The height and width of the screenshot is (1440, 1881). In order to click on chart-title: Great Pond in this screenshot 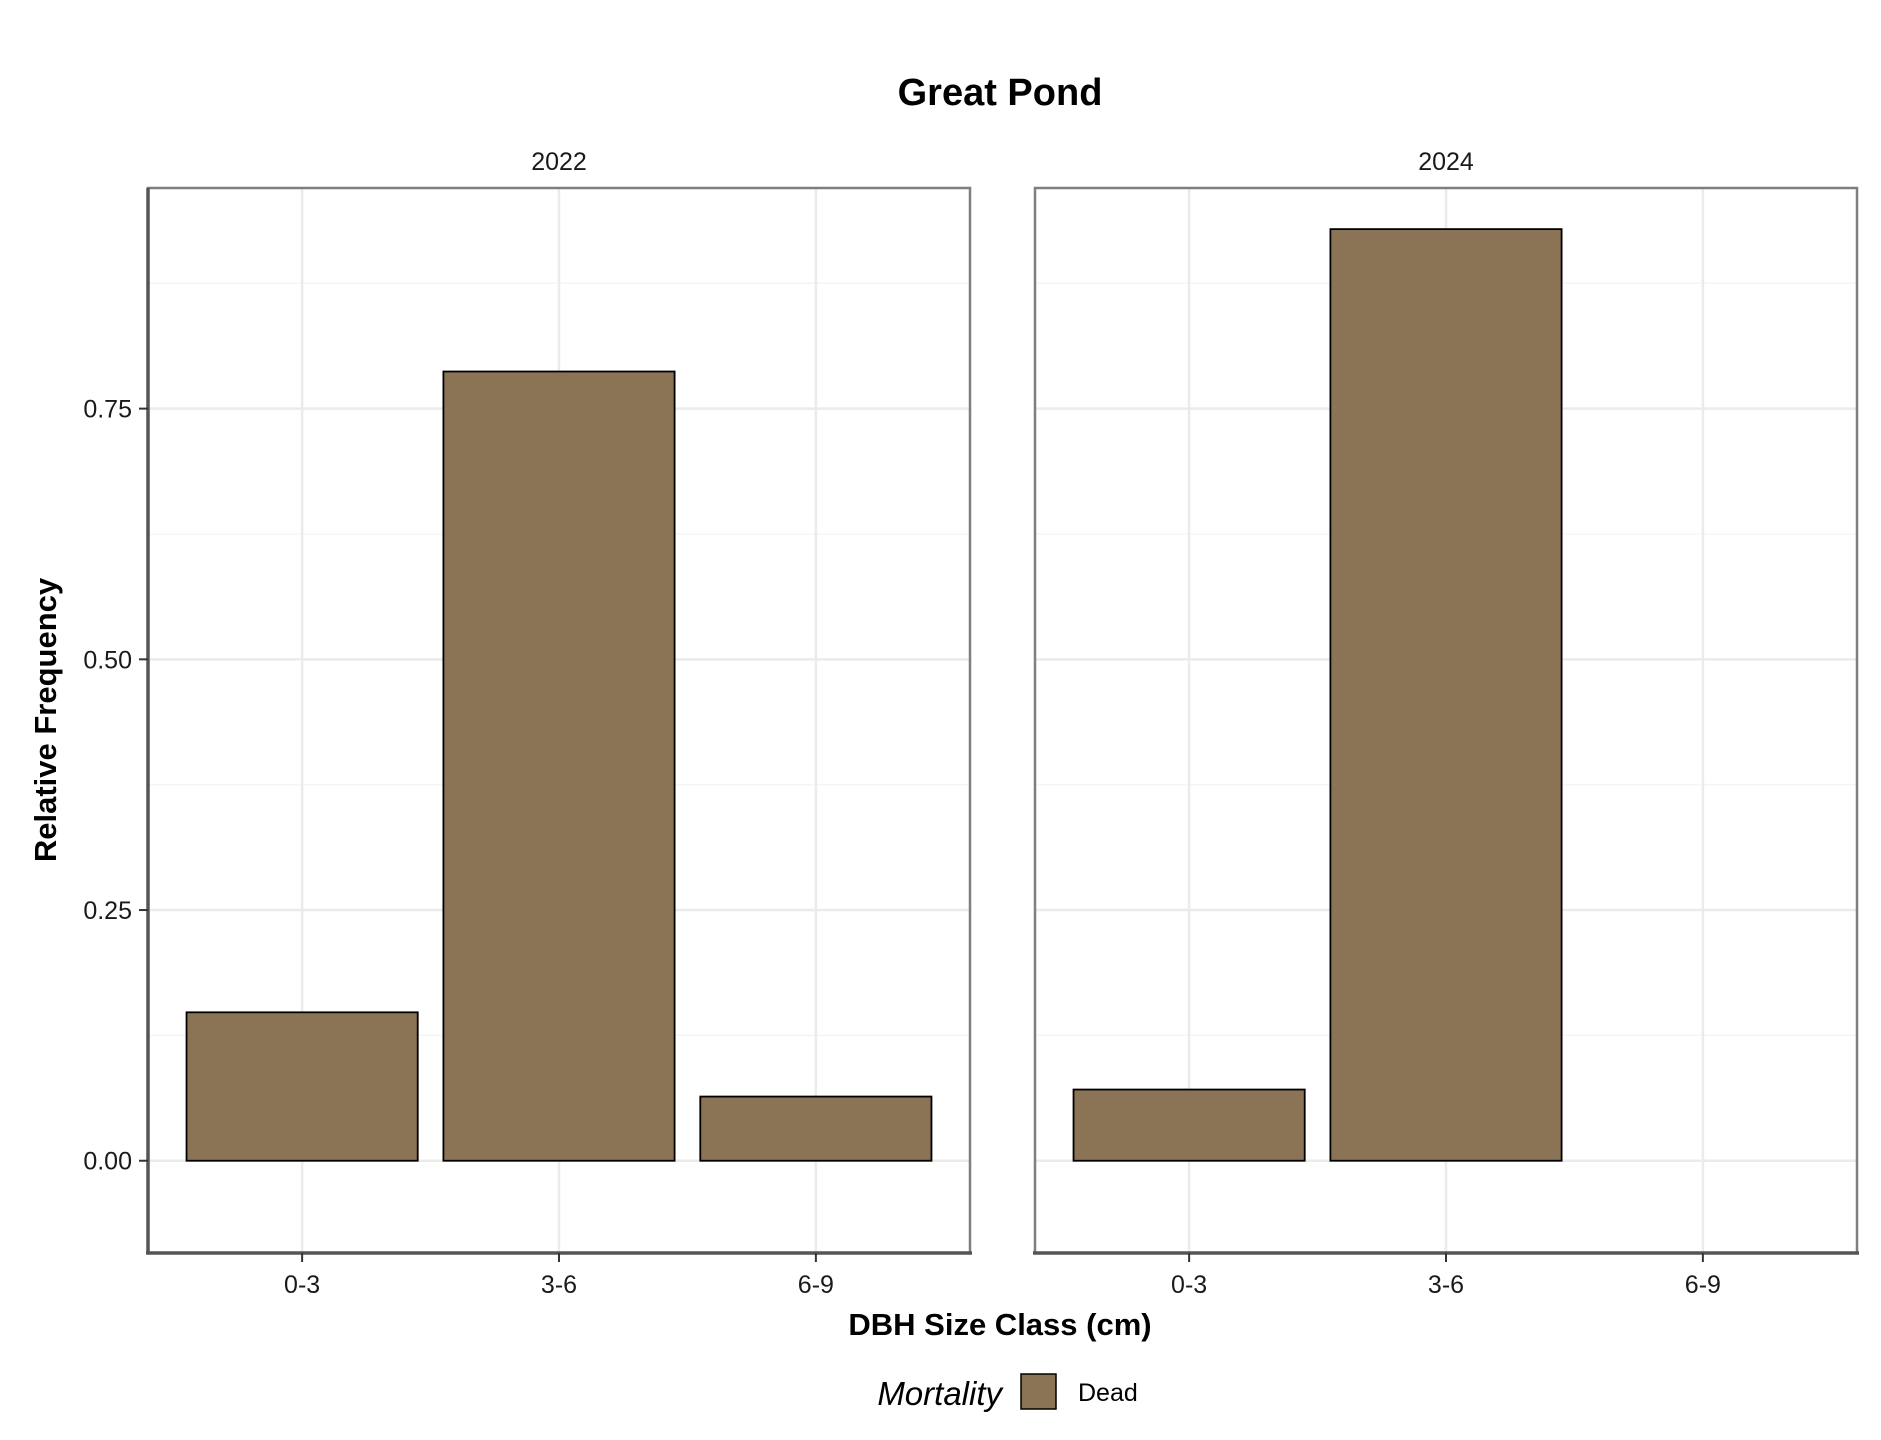, I will do `click(1000, 93)`.